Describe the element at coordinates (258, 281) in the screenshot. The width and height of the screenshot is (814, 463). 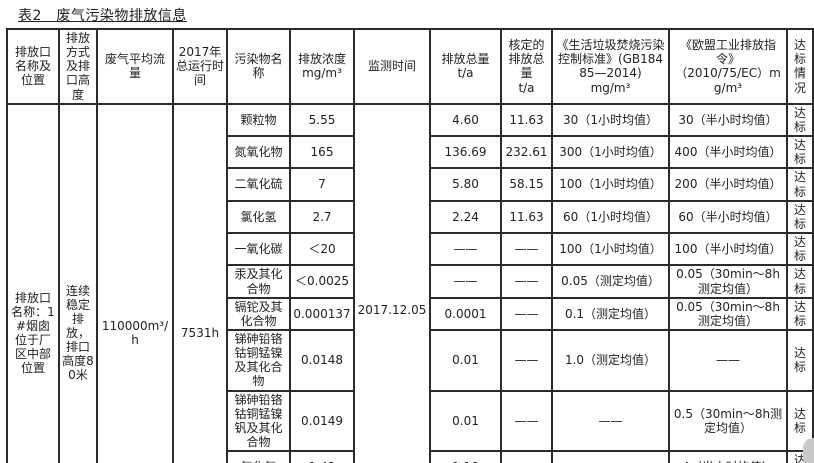
I see `pollutant-cell: 汞及其化合物` at that location.